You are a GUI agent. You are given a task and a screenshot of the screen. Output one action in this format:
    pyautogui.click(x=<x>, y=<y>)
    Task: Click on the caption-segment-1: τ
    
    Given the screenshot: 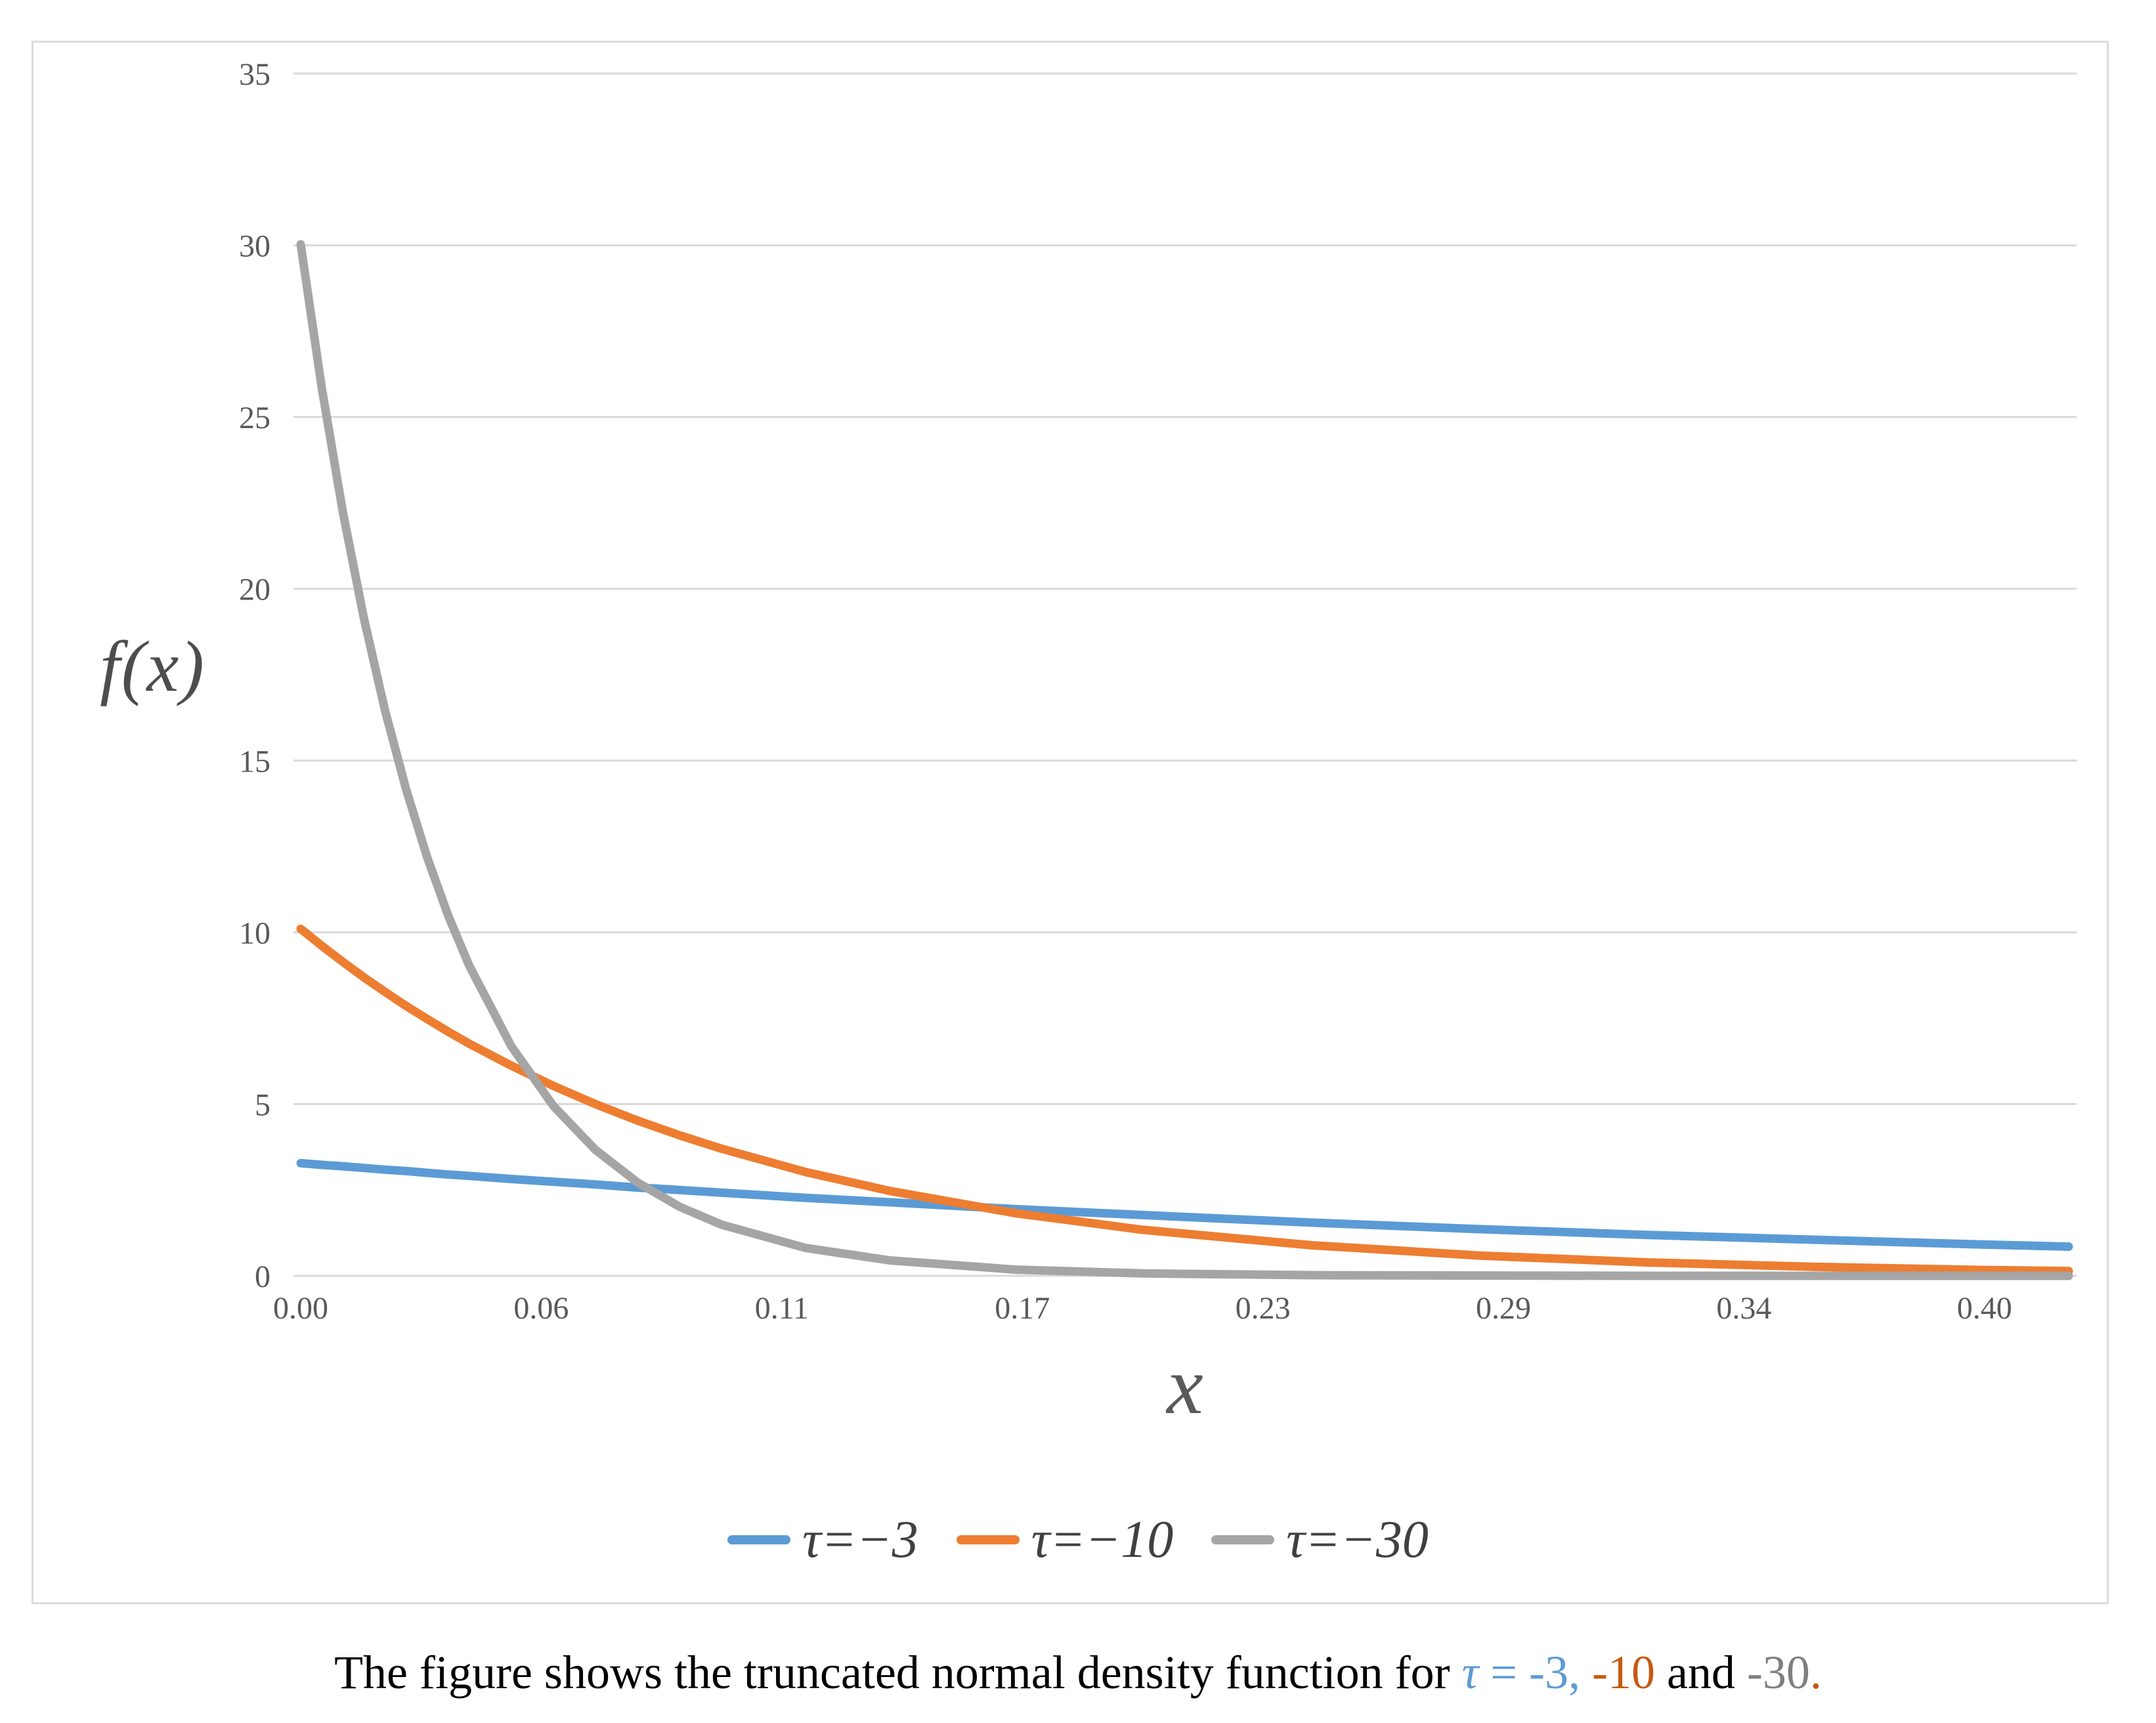 What is the action you would take?
    pyautogui.click(x=1470, y=1672)
    